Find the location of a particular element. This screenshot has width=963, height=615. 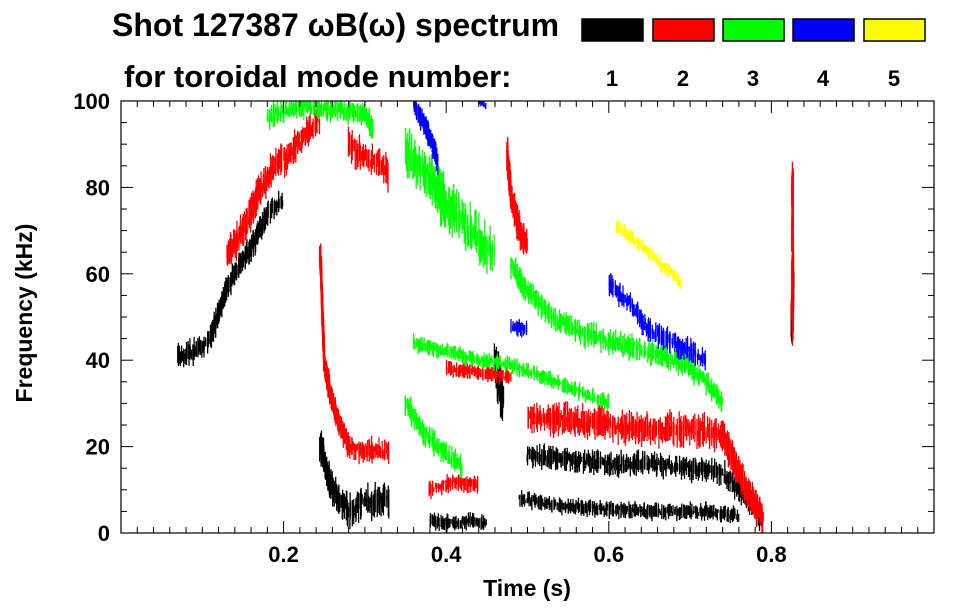

chart-title-line1: Shot 127387 ωB(ω) spectrum is located at coordinates (335, 25).